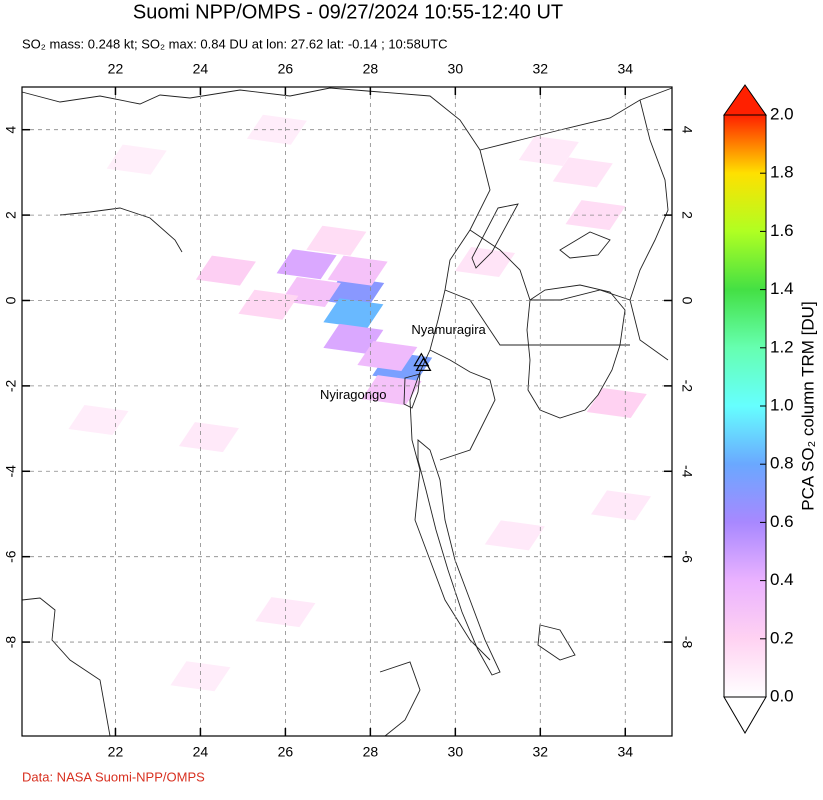 This screenshot has width=823, height=800. What do you see at coordinates (782, 288) in the screenshot?
I see `colorbar-tick-label: 1.4` at bounding box center [782, 288].